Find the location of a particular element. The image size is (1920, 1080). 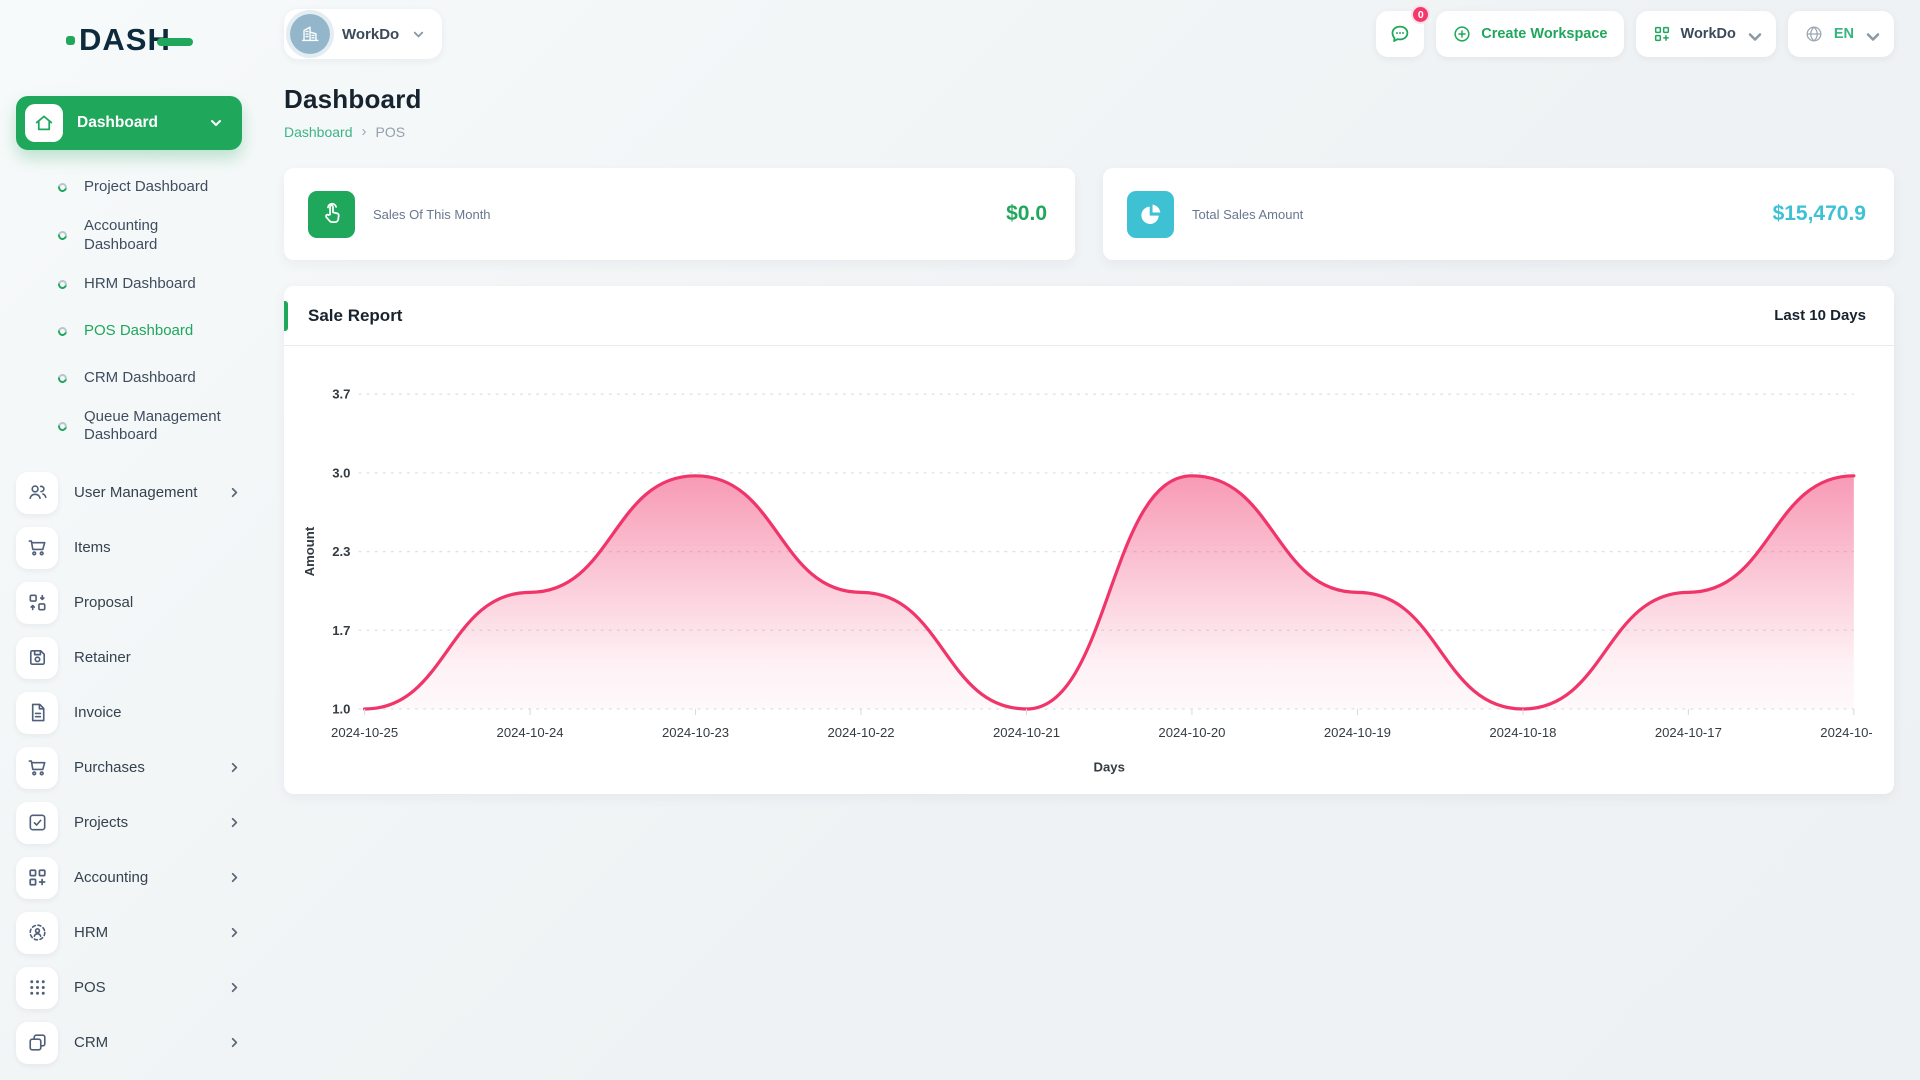

sidebar-item-accounting: Accounting is located at coordinates (129, 877).